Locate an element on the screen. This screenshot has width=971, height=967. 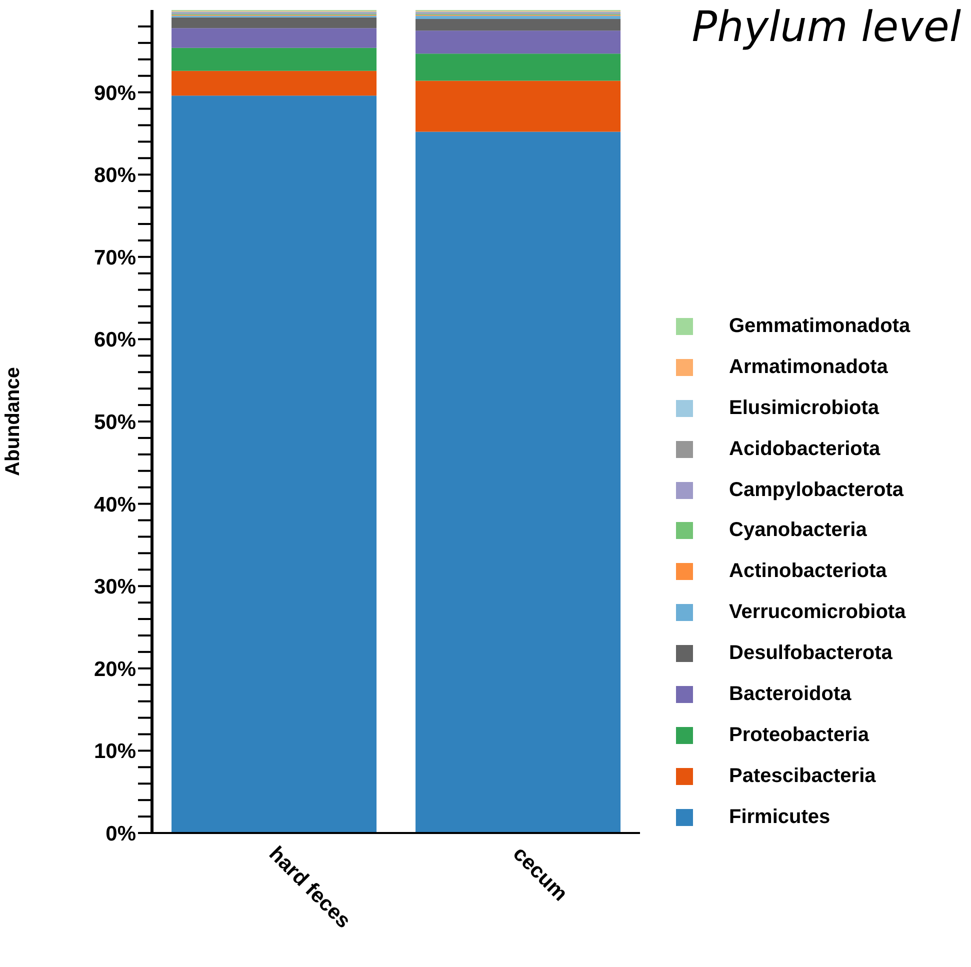
legend-label: Proteobacteria is located at coordinates (799, 735).